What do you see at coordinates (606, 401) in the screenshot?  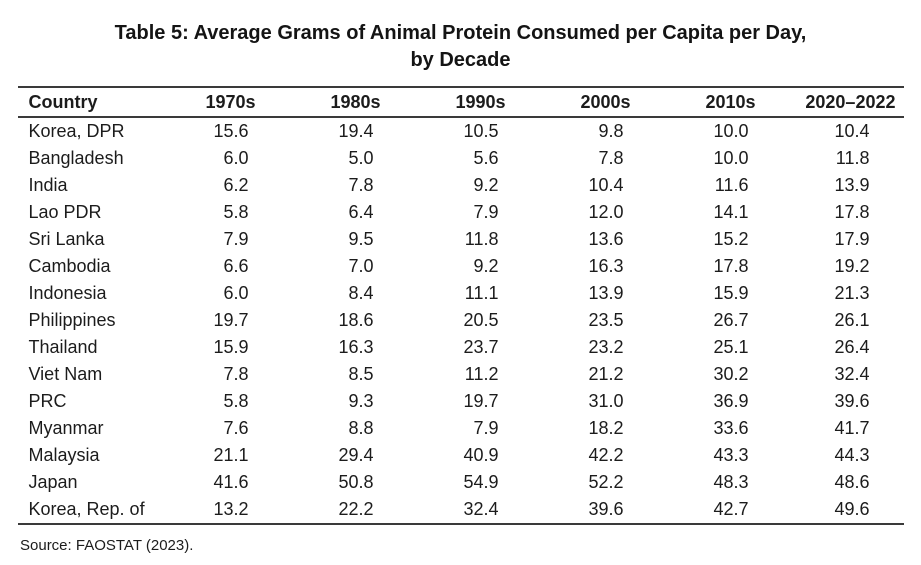 I see `value-cell: 31.0` at bounding box center [606, 401].